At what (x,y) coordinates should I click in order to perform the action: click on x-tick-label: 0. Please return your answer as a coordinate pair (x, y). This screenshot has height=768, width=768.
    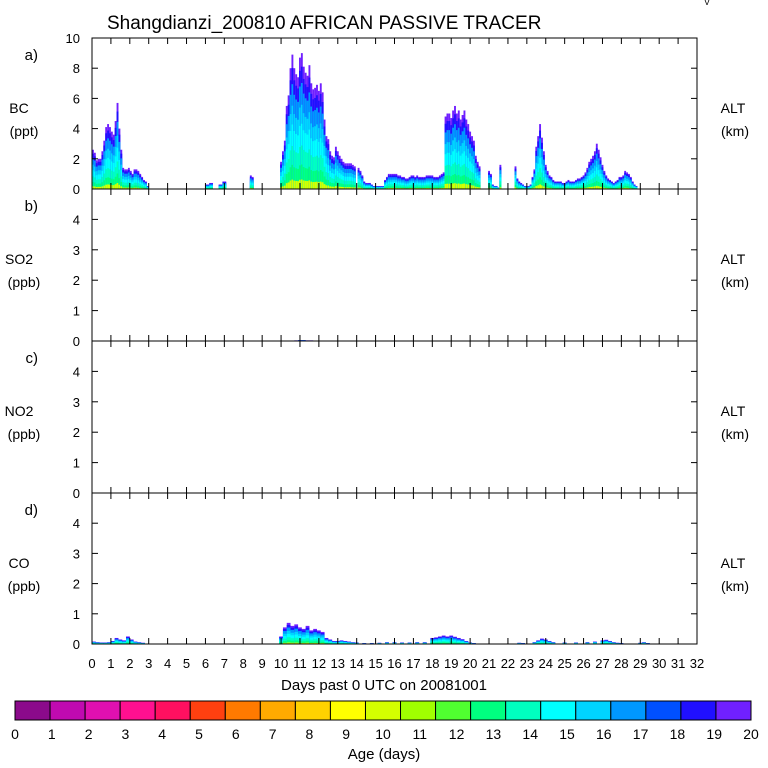
    Looking at the image, I should click on (91, 663).